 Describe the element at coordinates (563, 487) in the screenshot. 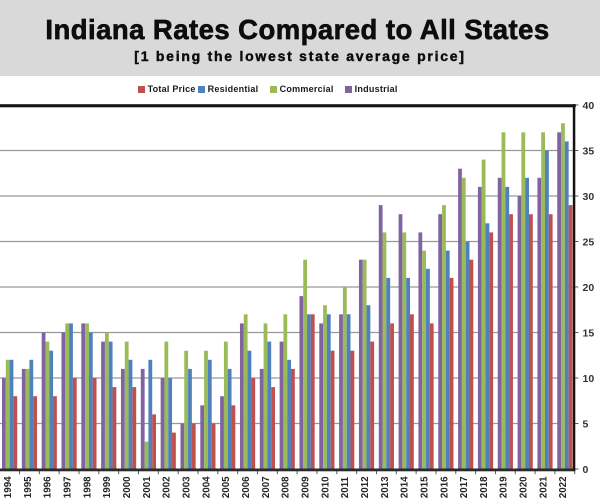

I see `svg-text: 2022` at that location.